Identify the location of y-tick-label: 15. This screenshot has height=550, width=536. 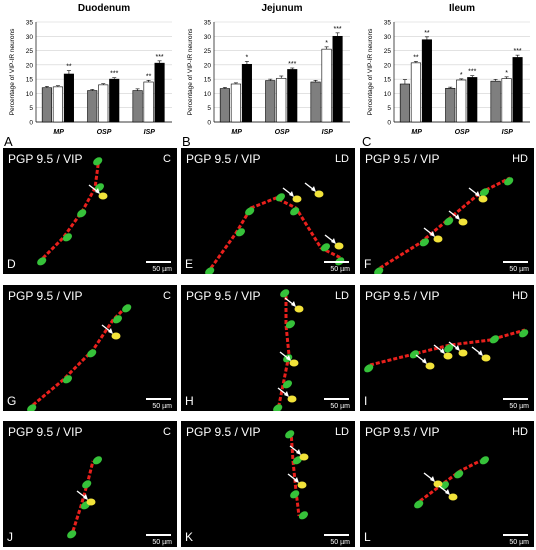
(30, 80).